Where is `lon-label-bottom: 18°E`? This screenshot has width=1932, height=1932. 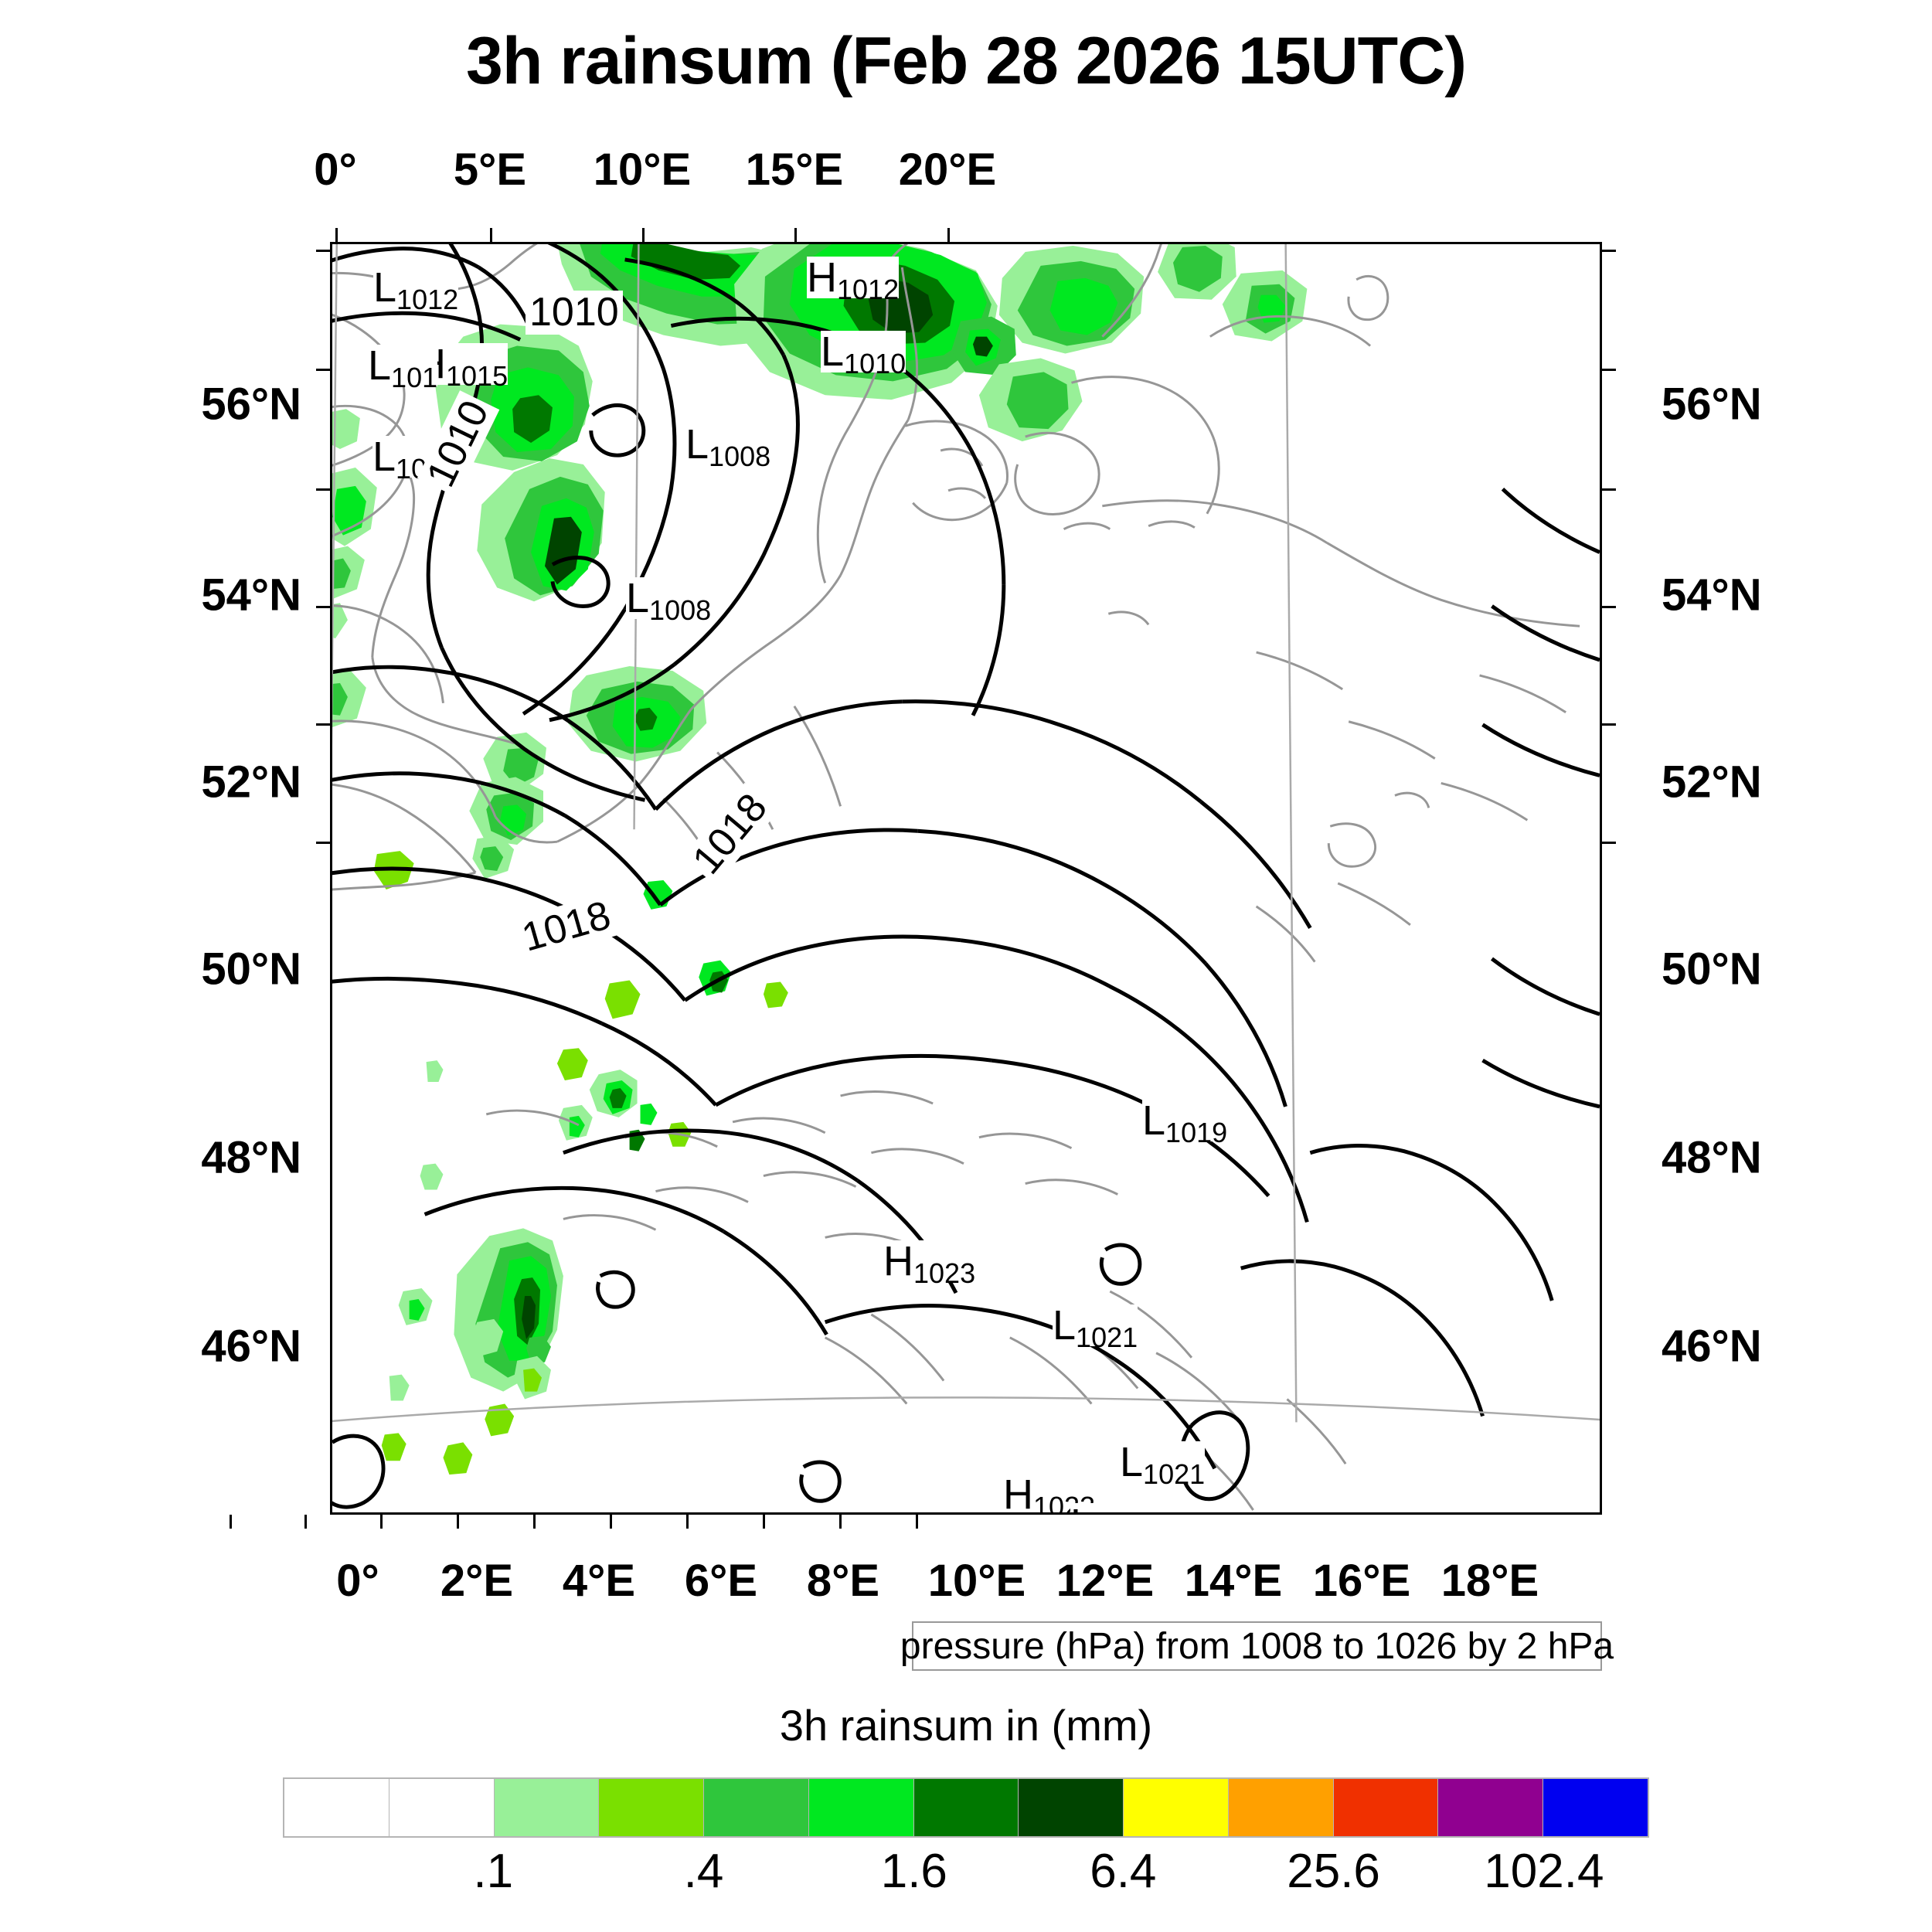
lon-label-bottom: 18°E is located at coordinates (1490, 1581).